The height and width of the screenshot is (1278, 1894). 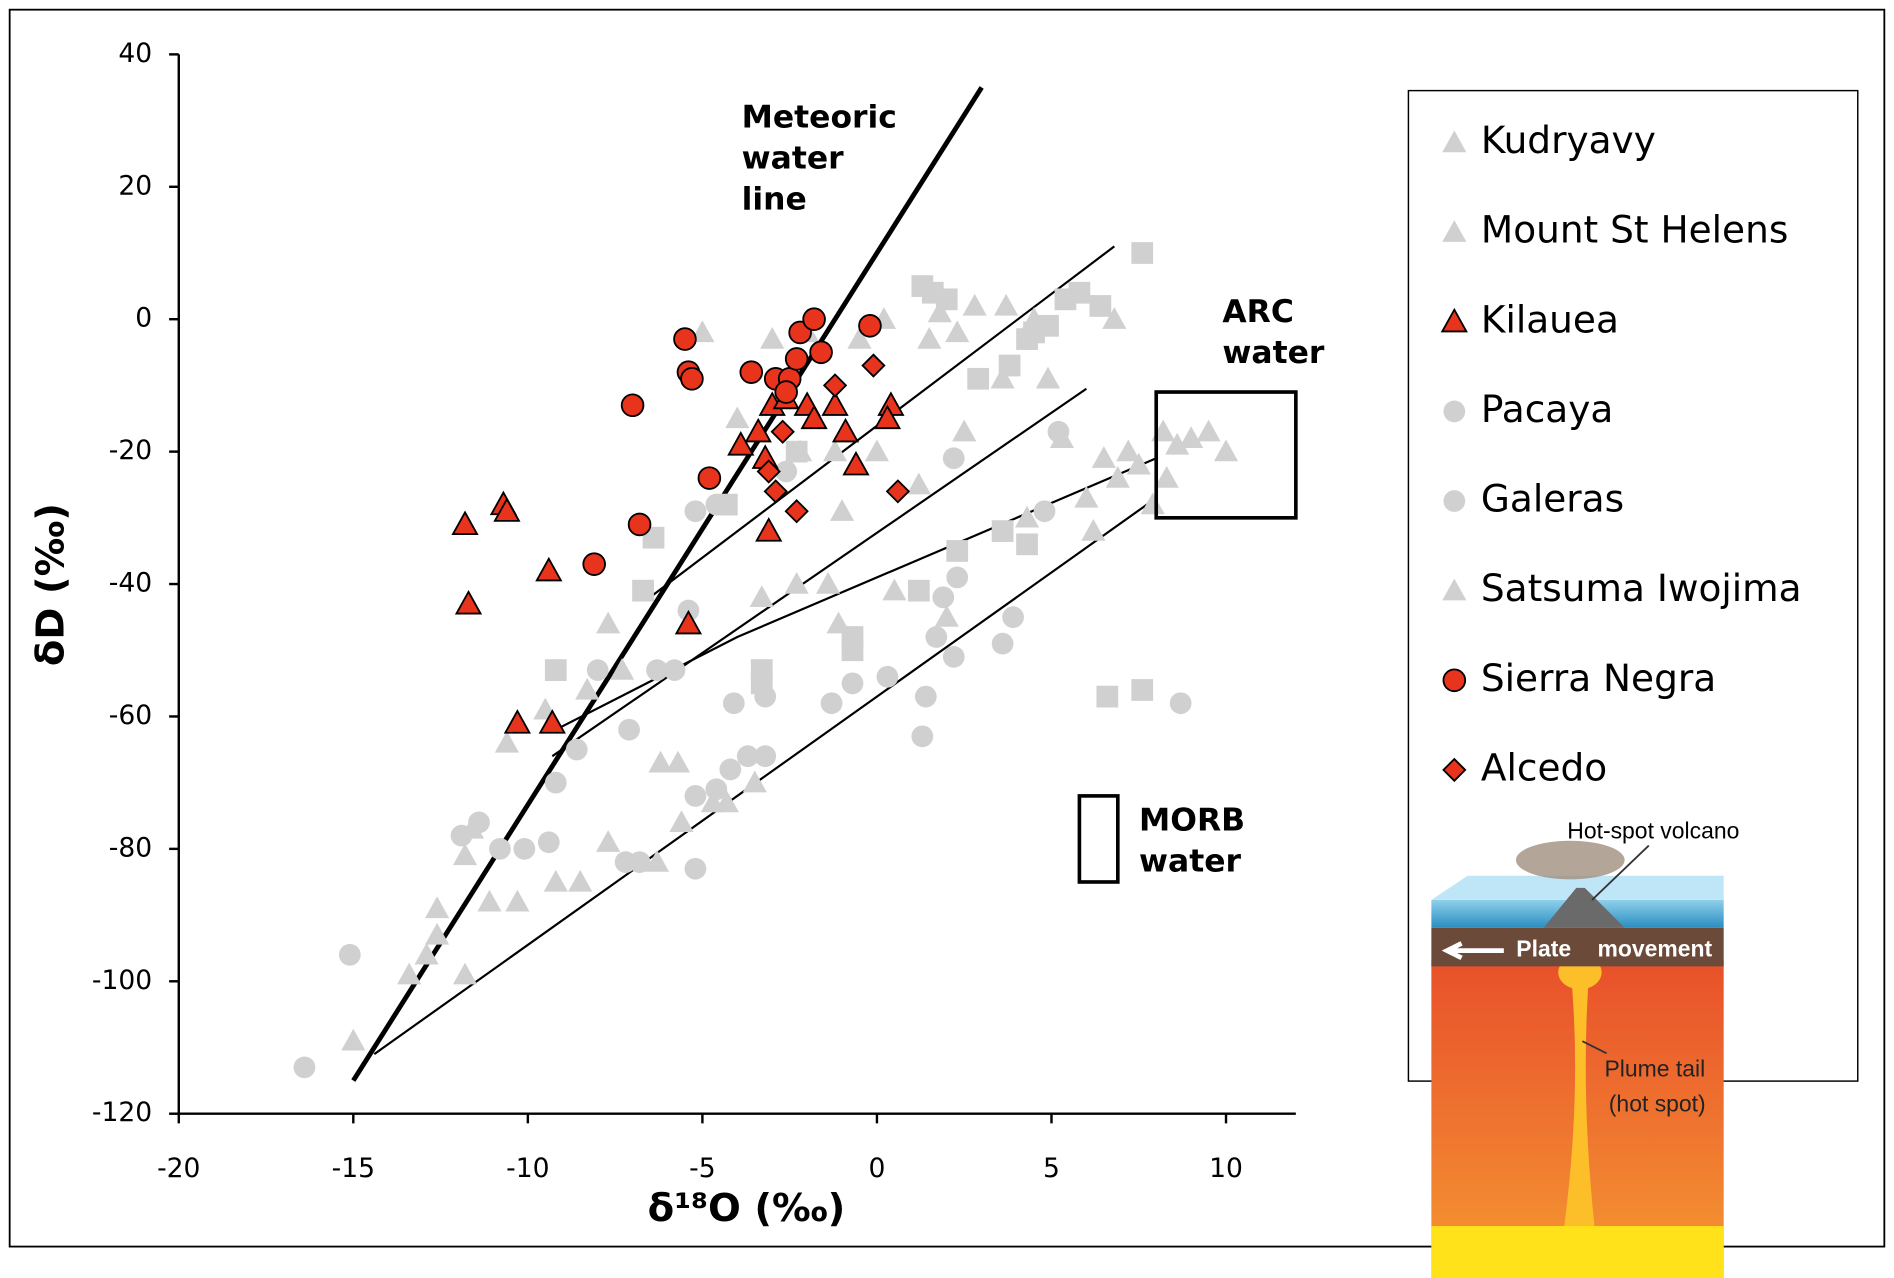 What do you see at coordinates (130, 583) in the screenshot?
I see `y-tick-label: -40` at bounding box center [130, 583].